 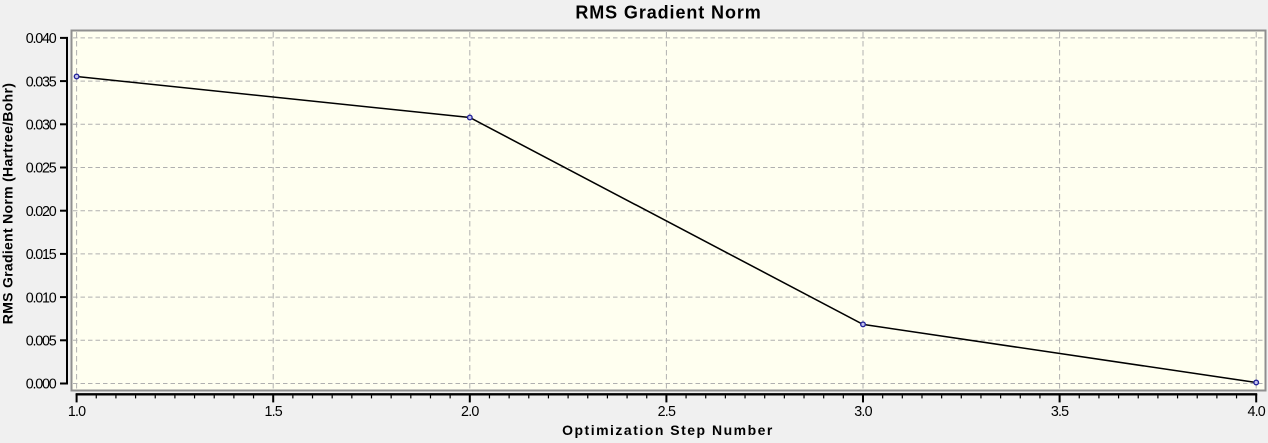 I want to click on svg-text: 0.020, so click(x=41, y=212).